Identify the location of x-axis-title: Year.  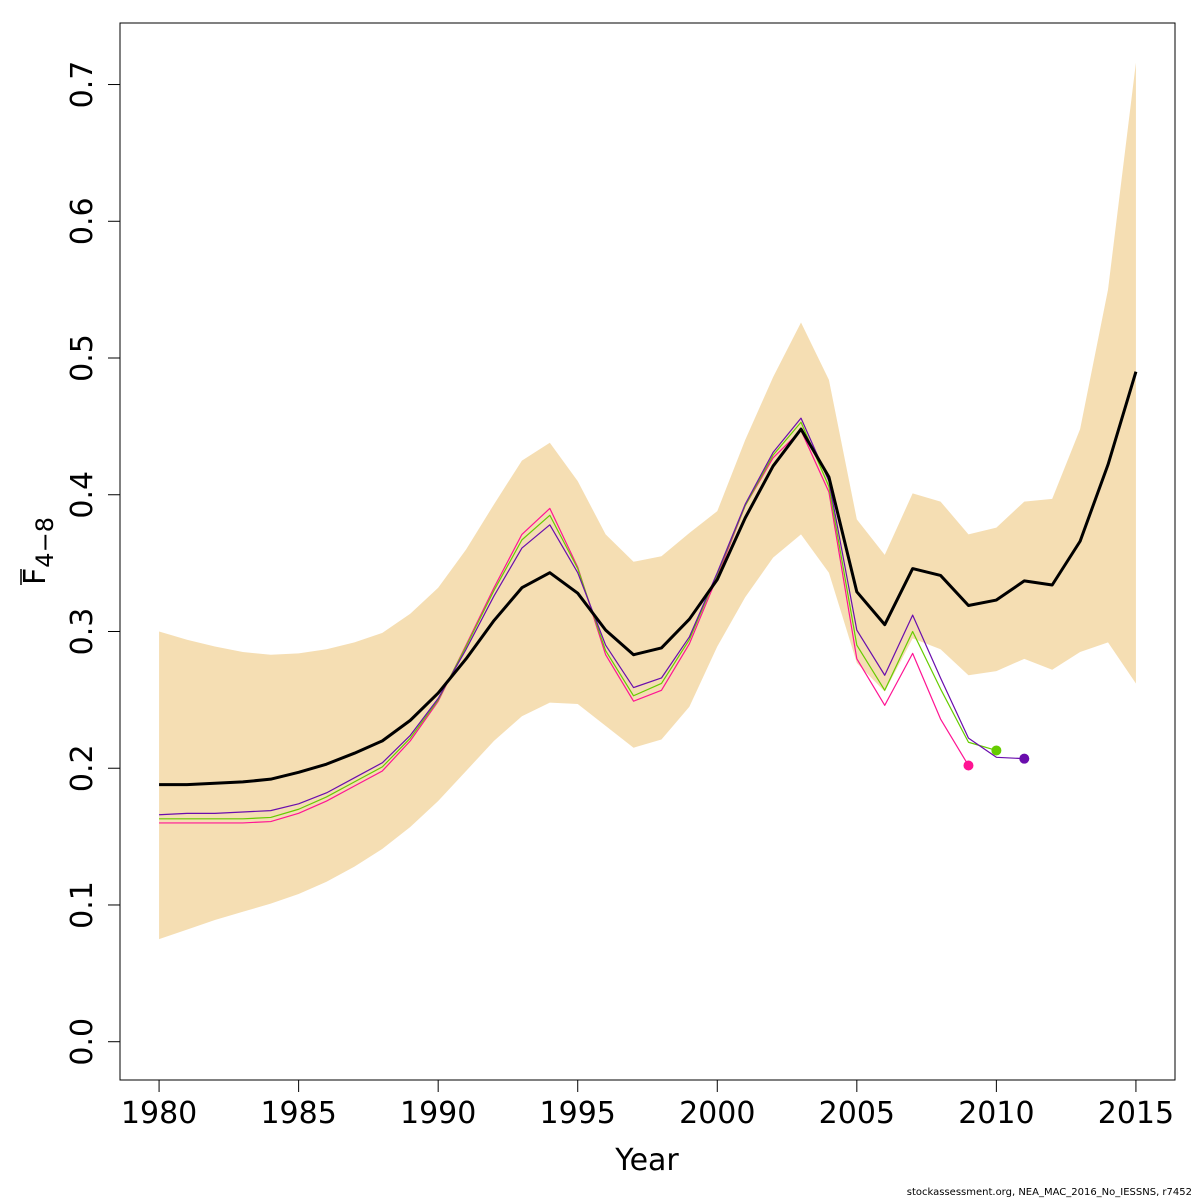
(646, 1160).